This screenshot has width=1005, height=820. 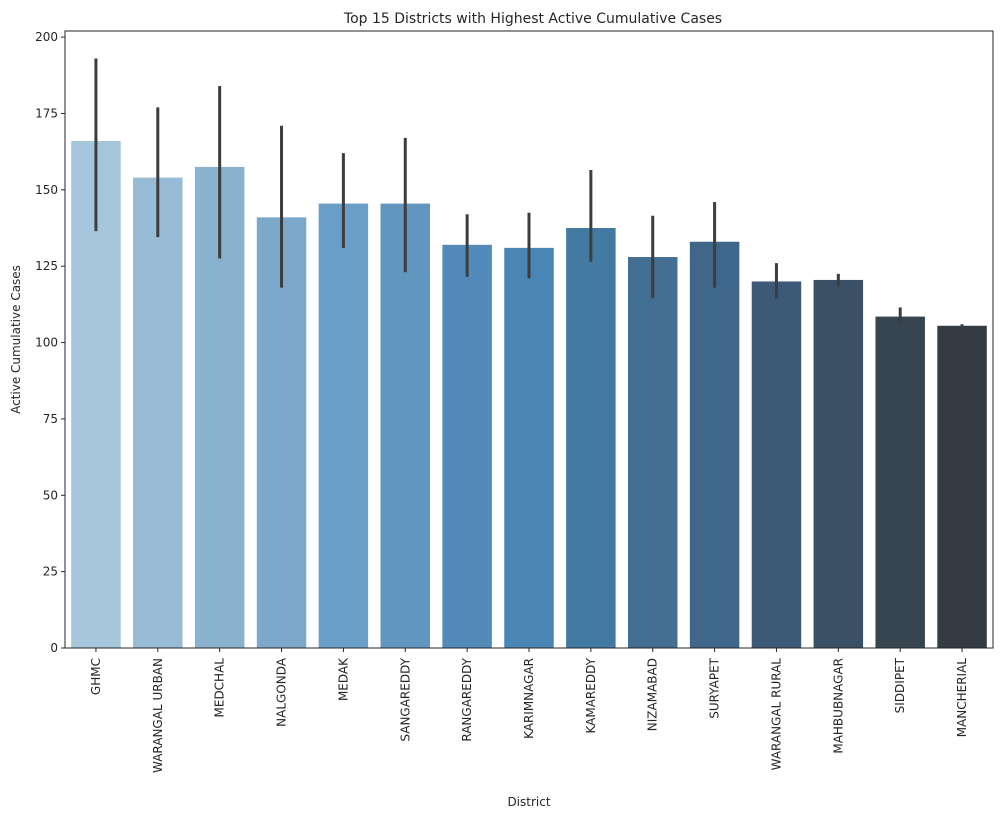 I want to click on bar-medak, so click(x=343, y=426).